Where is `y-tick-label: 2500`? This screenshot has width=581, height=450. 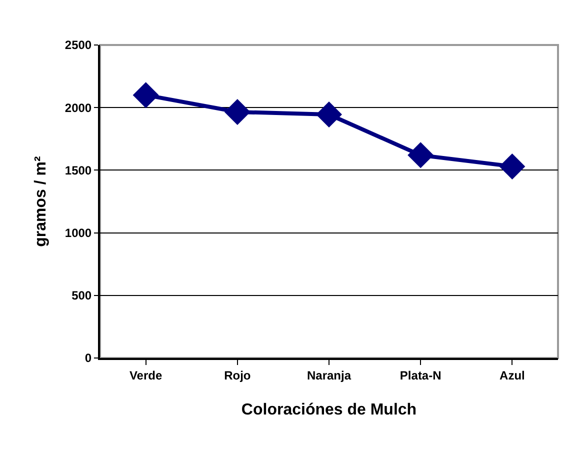
y-tick-label: 2500 is located at coordinates (78, 45).